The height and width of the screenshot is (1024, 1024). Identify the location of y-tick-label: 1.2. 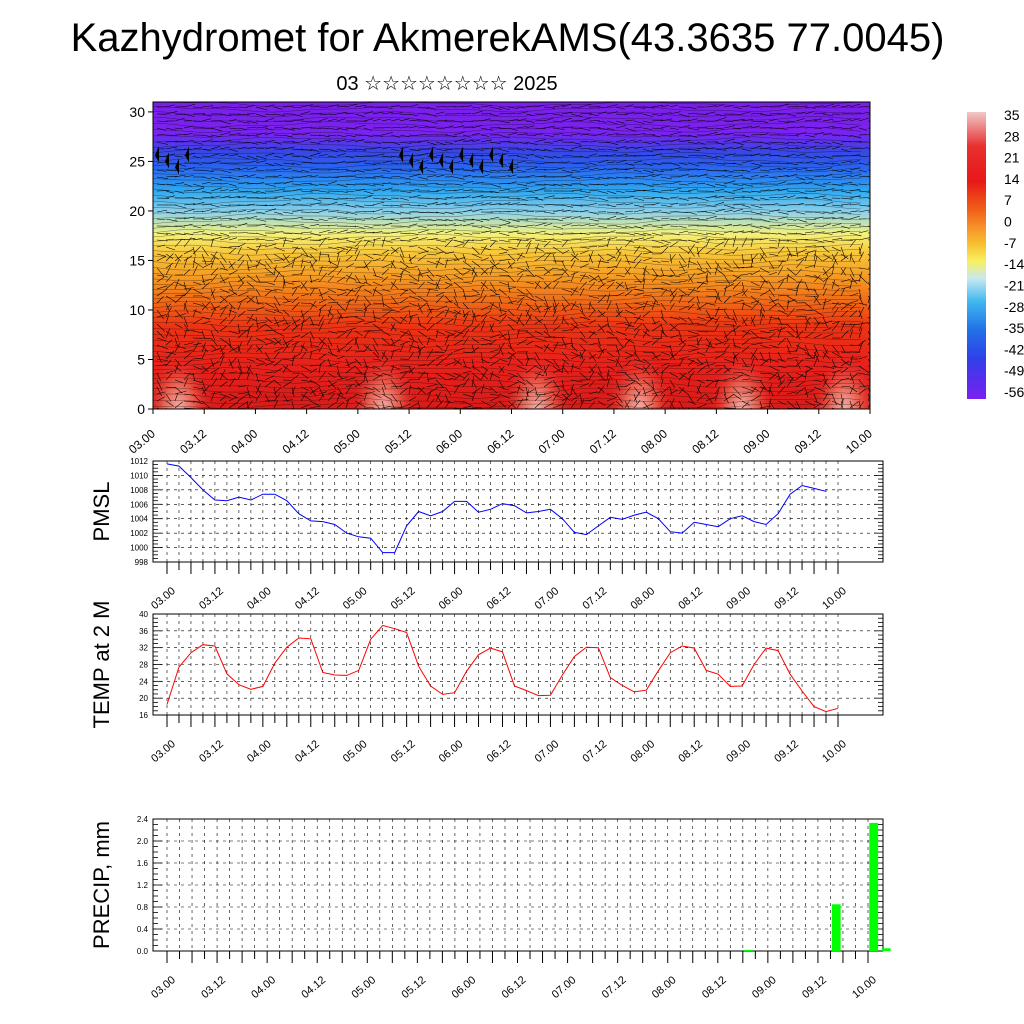
(143, 885).